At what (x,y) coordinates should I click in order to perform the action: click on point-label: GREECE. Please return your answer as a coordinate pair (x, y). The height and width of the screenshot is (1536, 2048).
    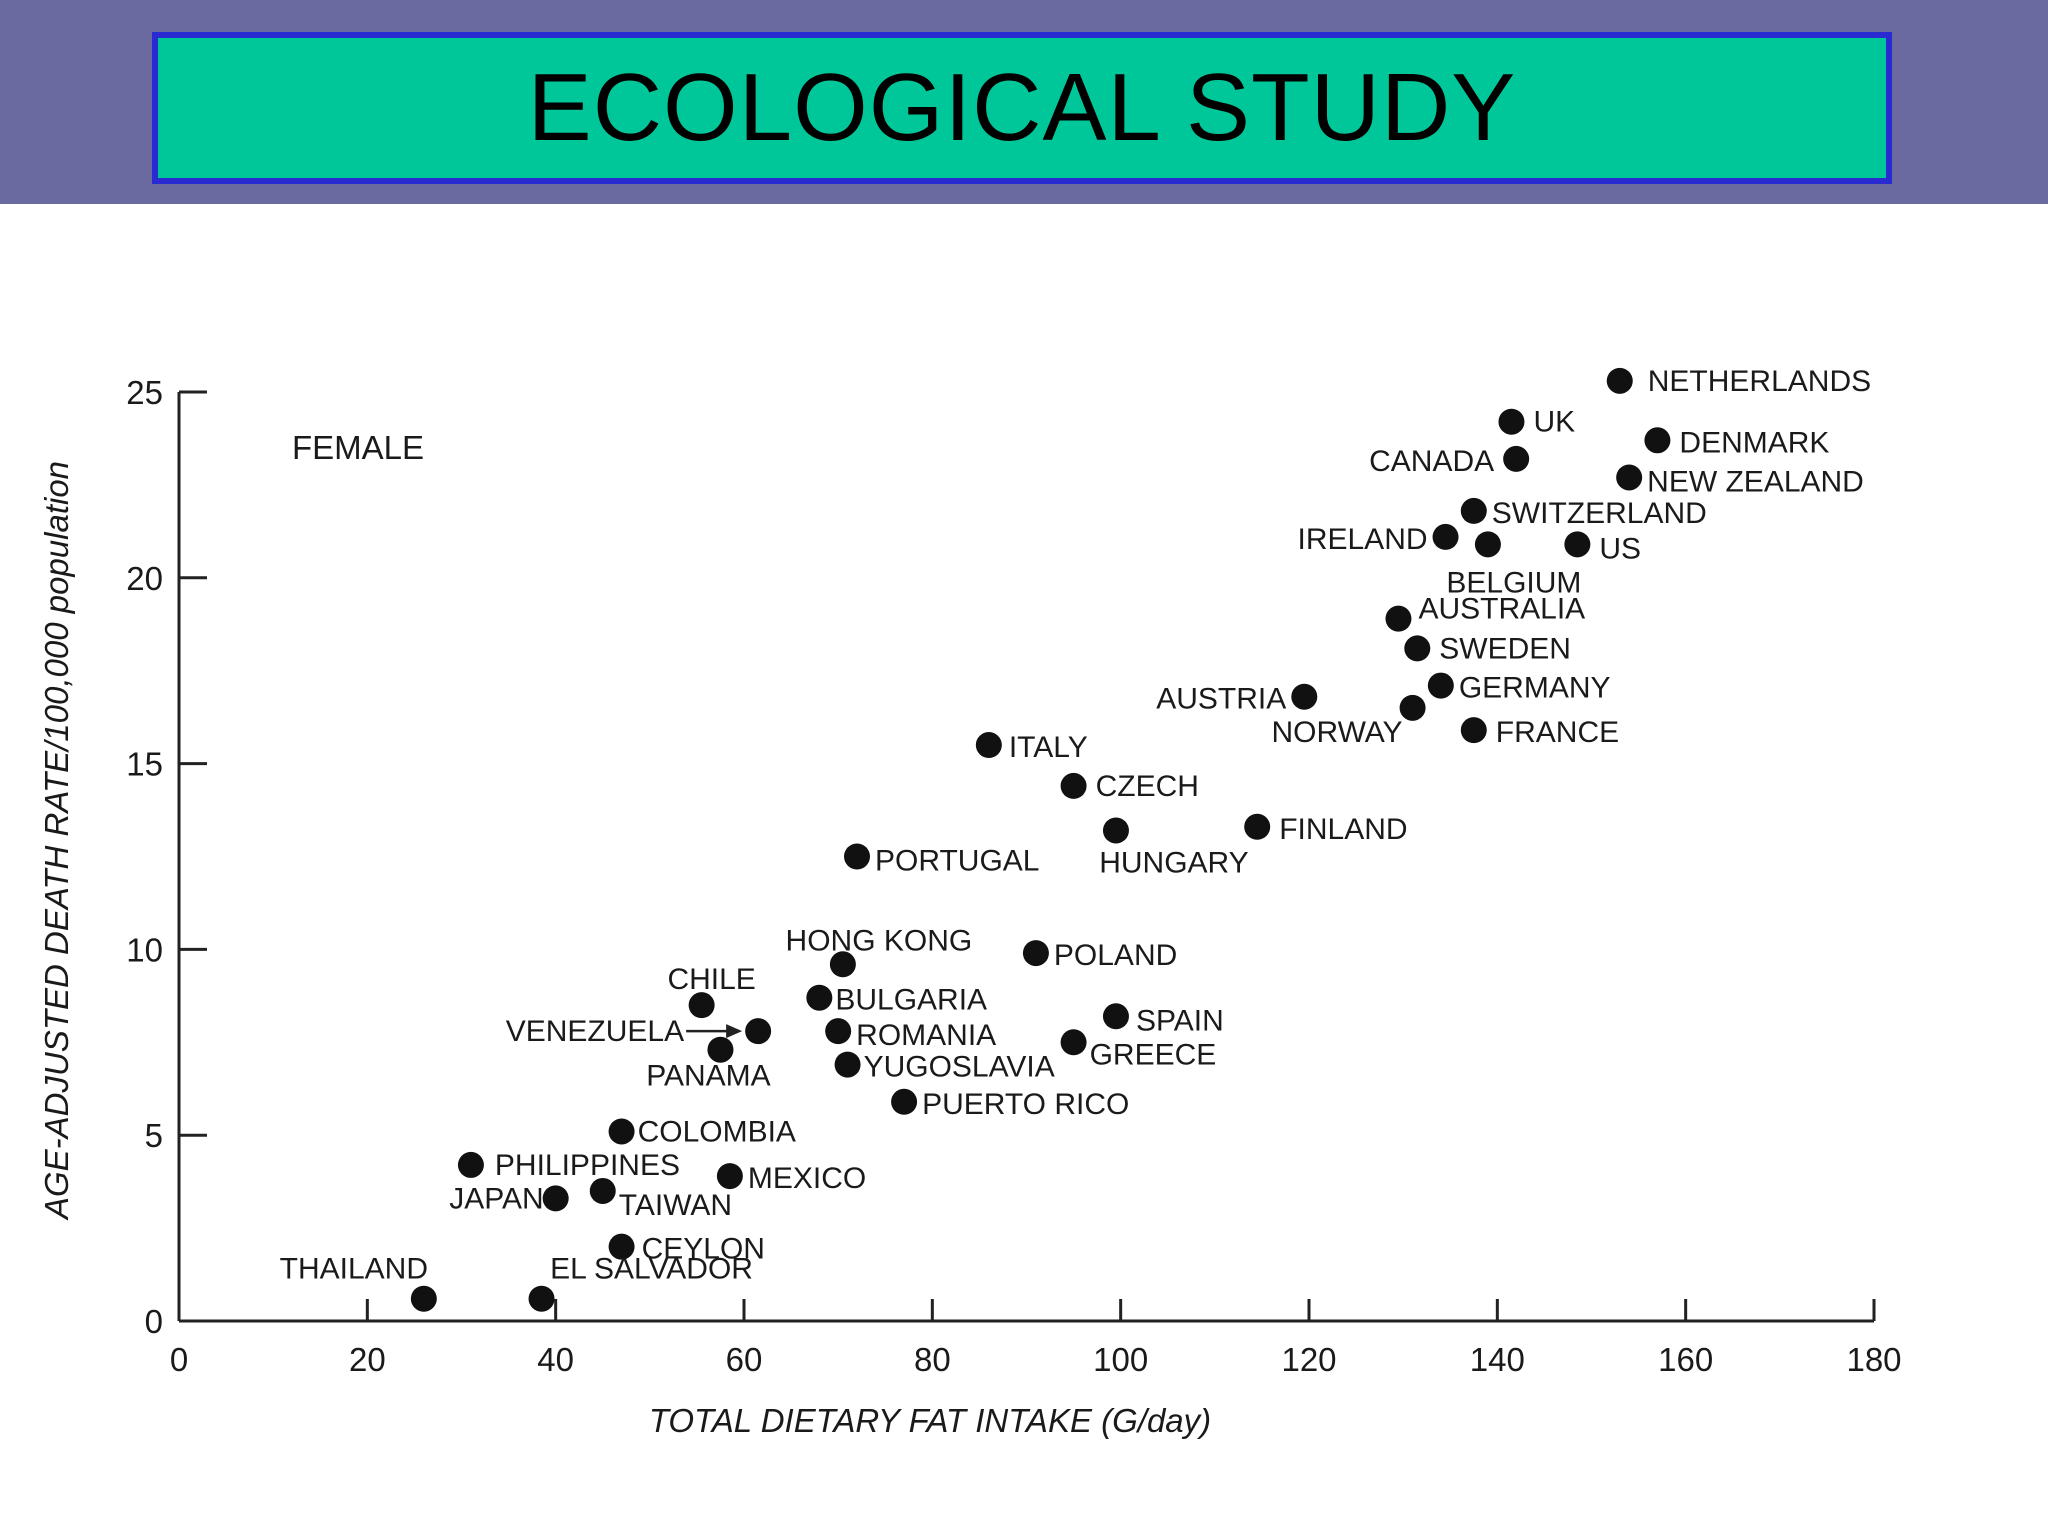
    Looking at the image, I should click on (1153, 1054).